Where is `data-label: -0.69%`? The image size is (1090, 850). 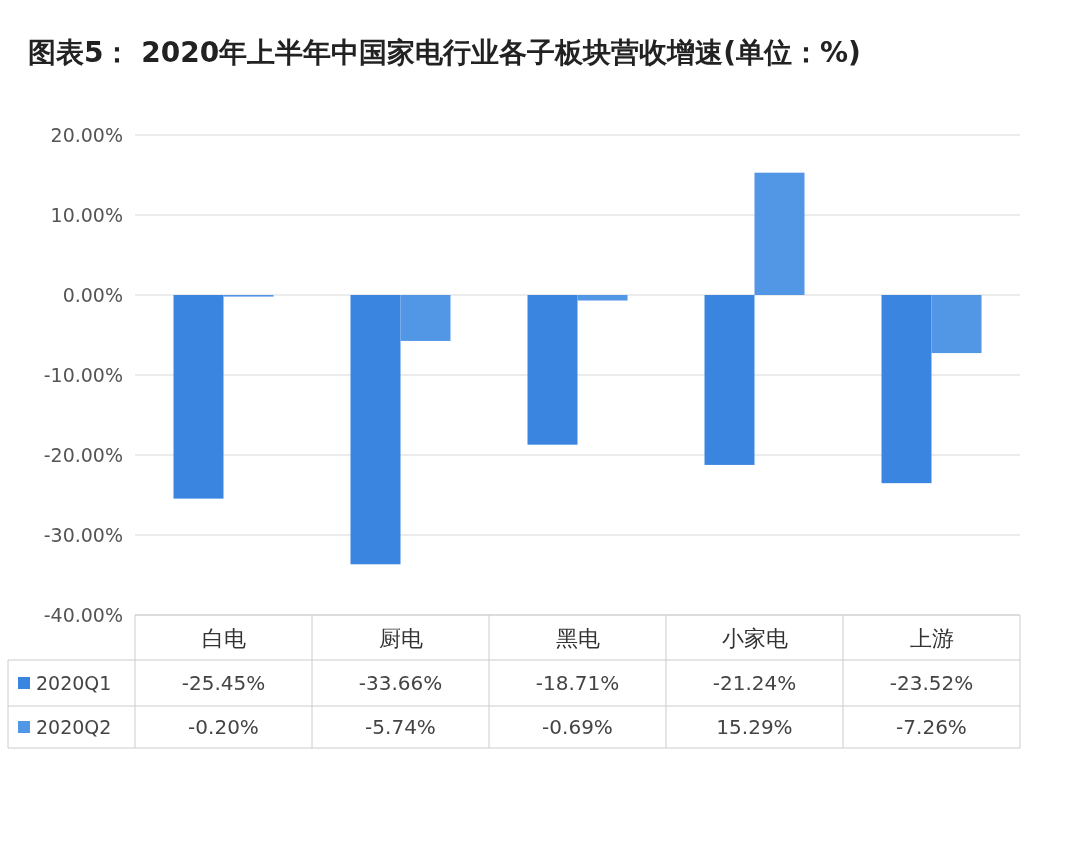
data-label: -0.69% is located at coordinates (577, 727).